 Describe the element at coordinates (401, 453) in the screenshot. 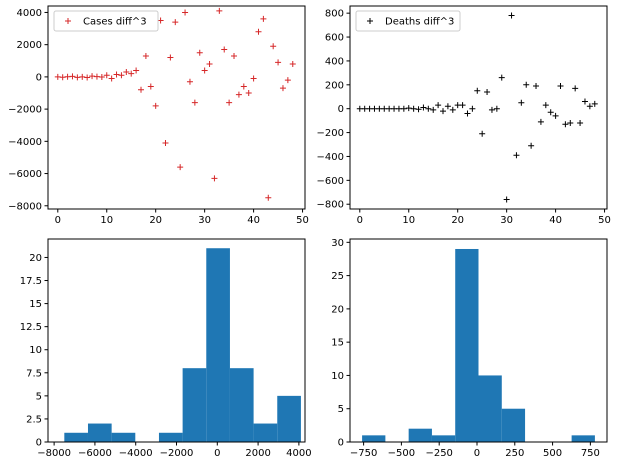

I see `x-tick-label: −500` at that location.